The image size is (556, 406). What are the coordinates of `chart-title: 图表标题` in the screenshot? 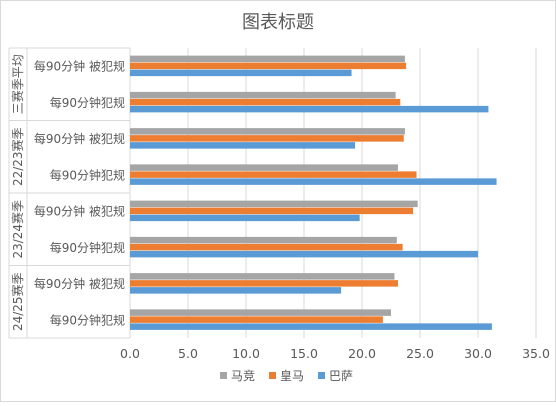 It's located at (278, 22).